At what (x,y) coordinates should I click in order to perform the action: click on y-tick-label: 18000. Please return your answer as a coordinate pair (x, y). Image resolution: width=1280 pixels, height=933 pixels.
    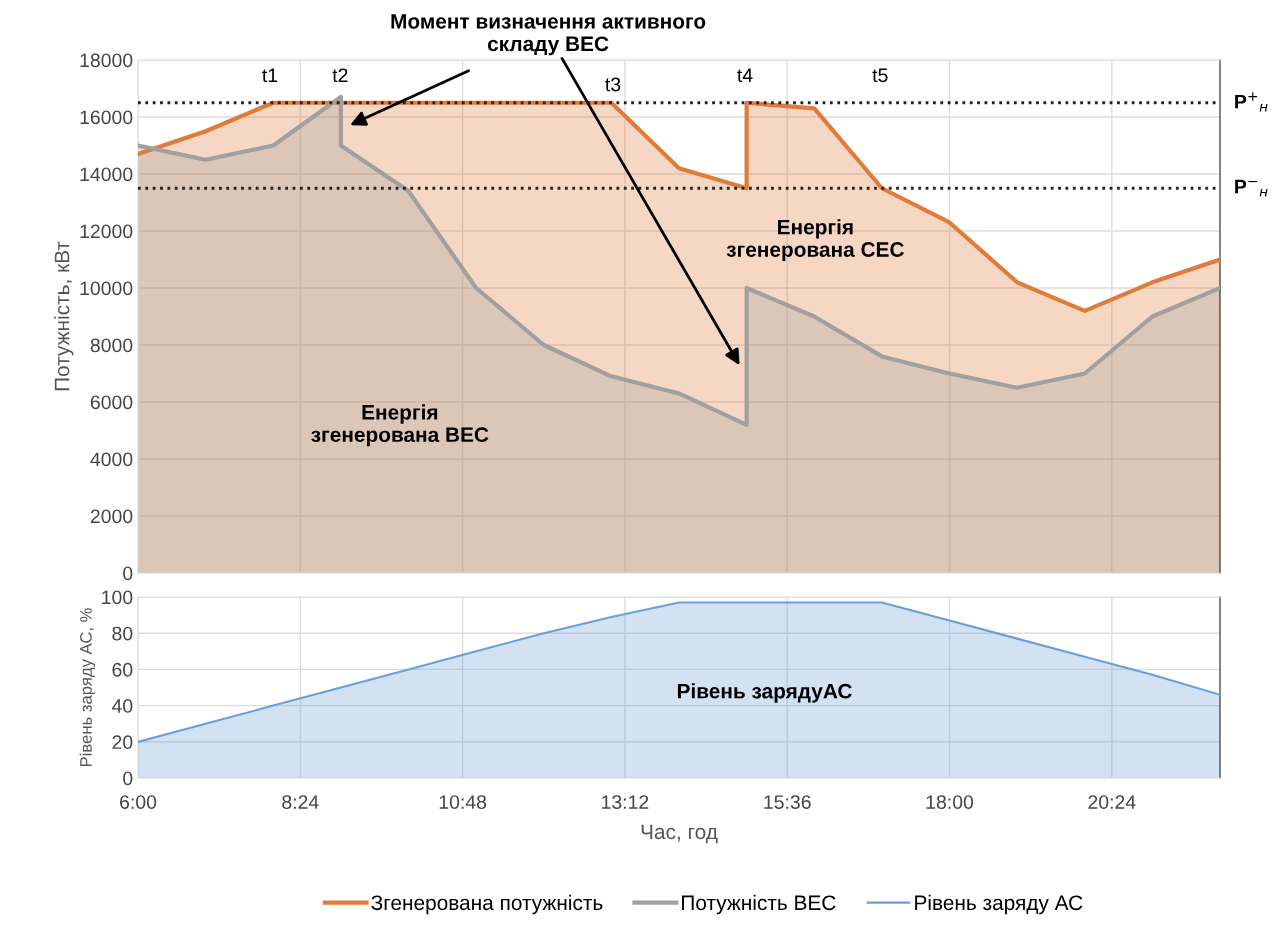
    Looking at the image, I should click on (106, 60).